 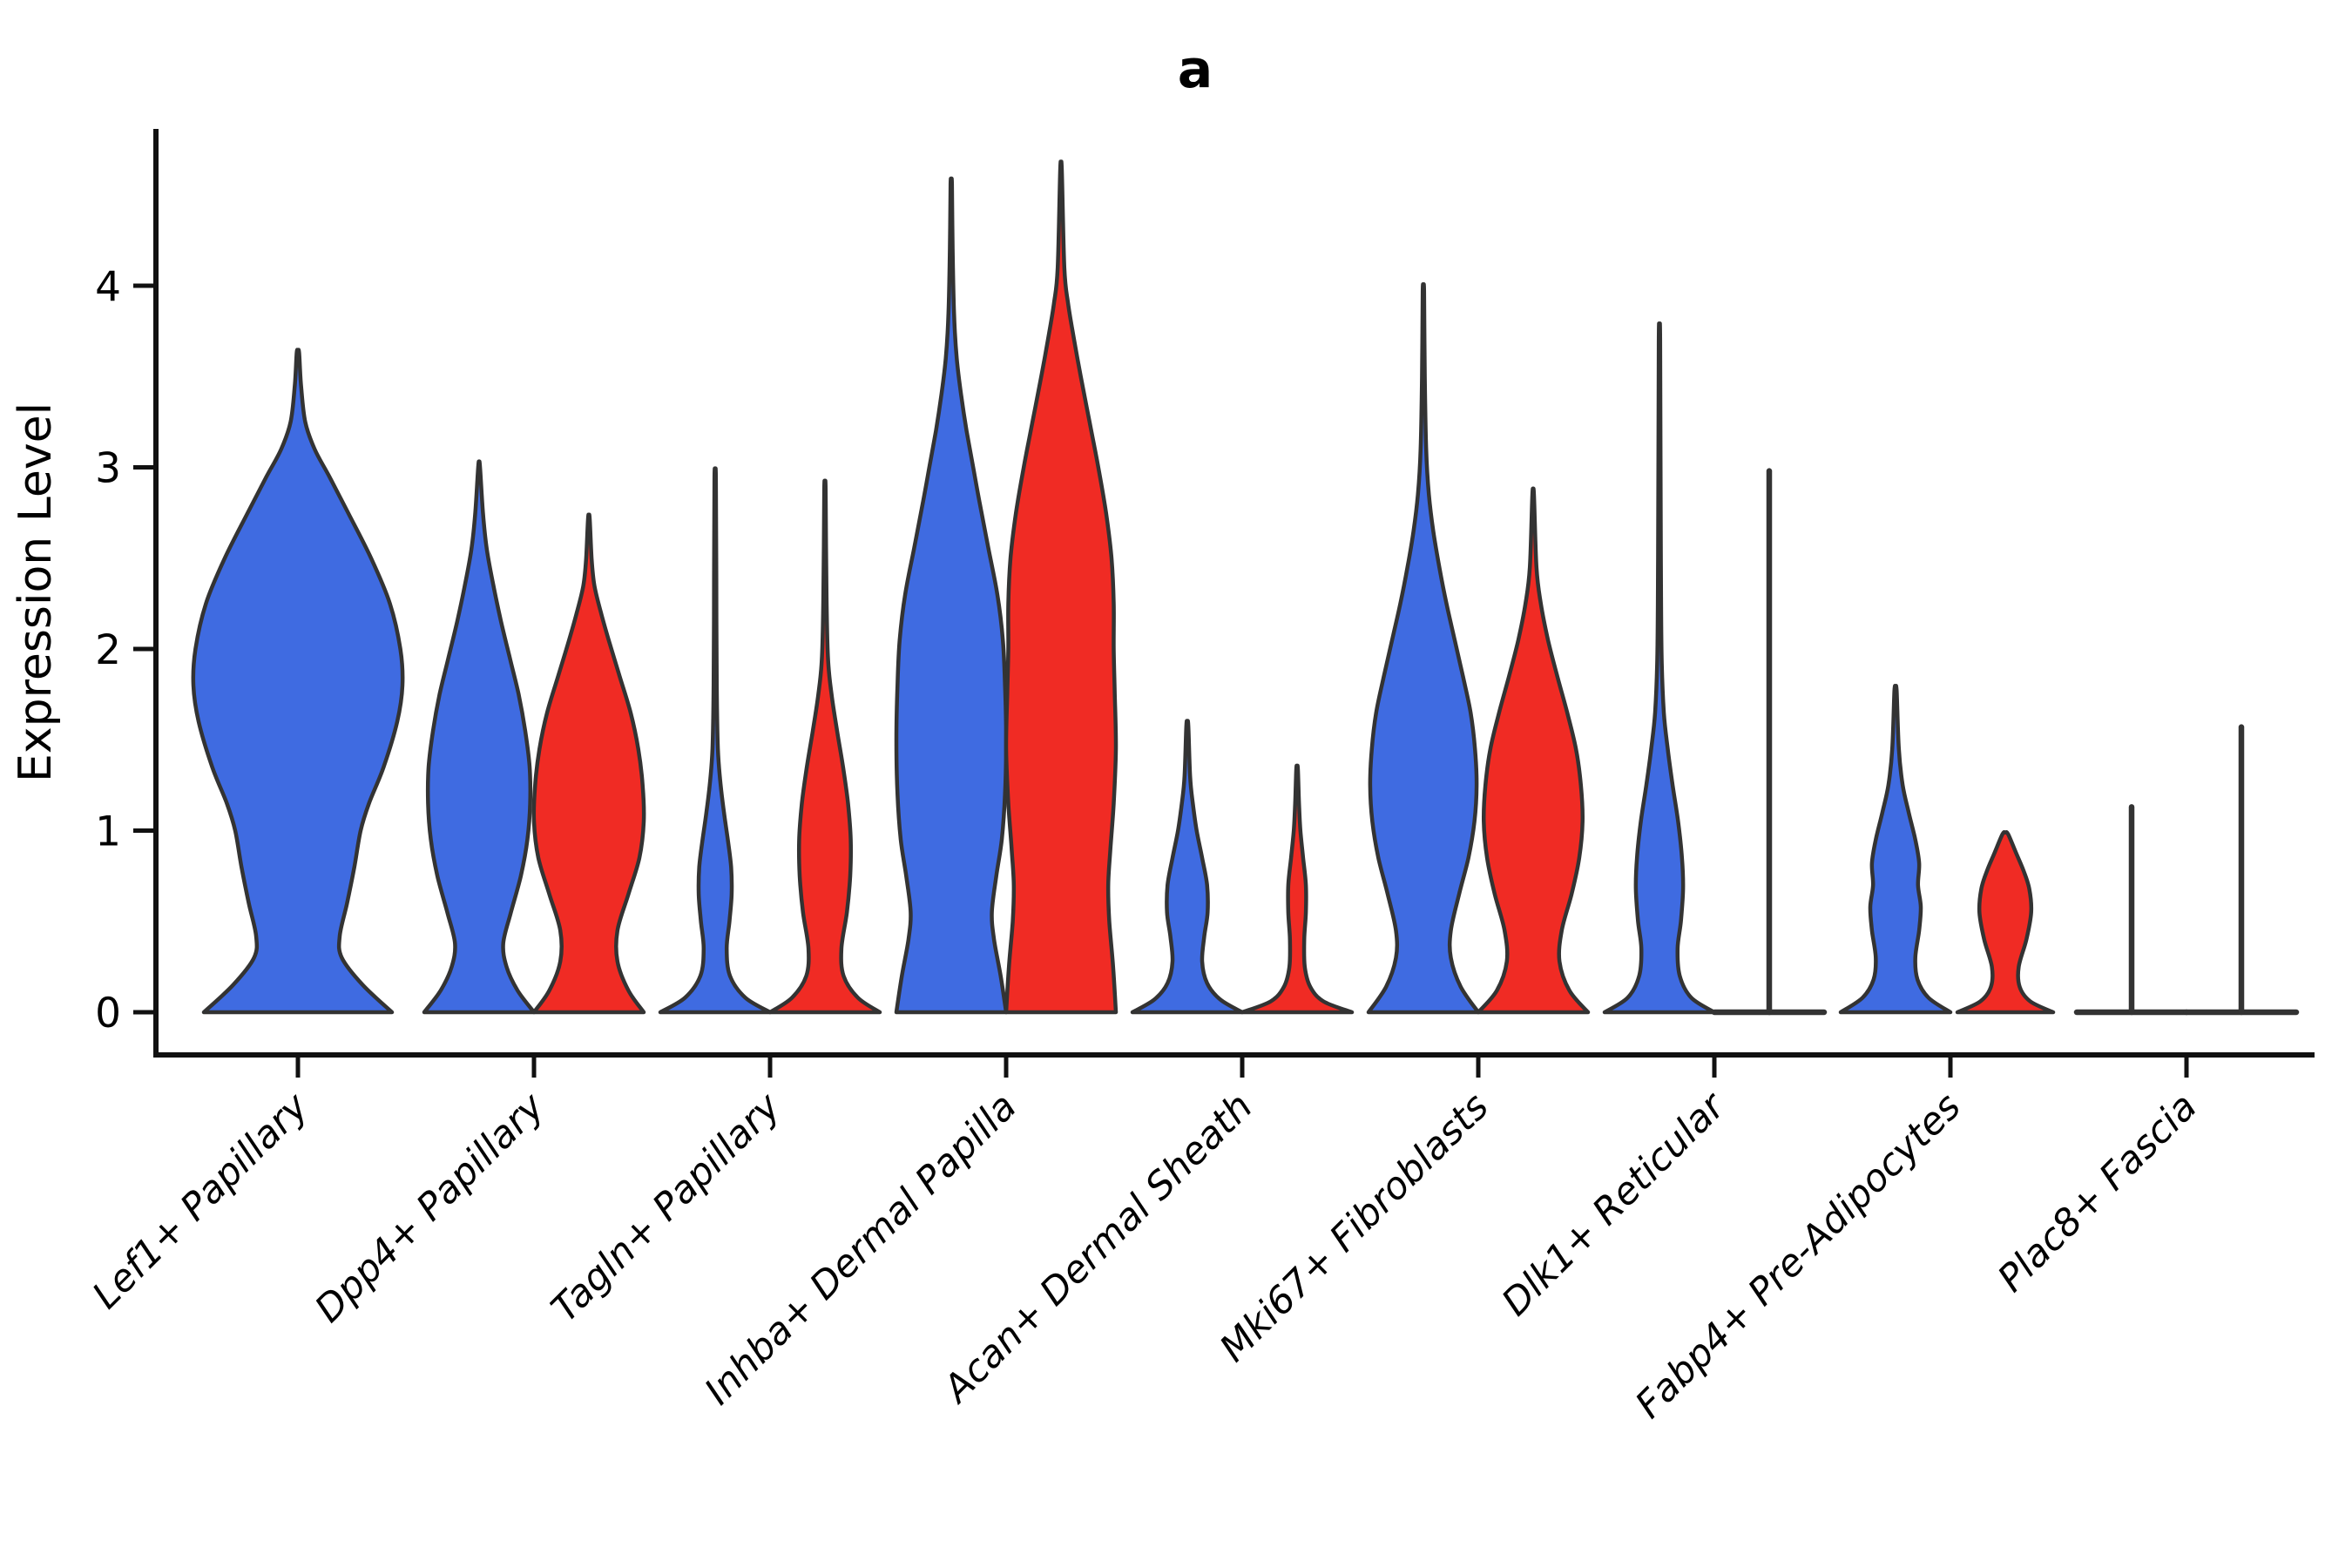 What do you see at coordinates (430, 1208) in the screenshot?
I see `x-tick-label-dpp4-papillary: Dpp4+ Papillary` at bounding box center [430, 1208].